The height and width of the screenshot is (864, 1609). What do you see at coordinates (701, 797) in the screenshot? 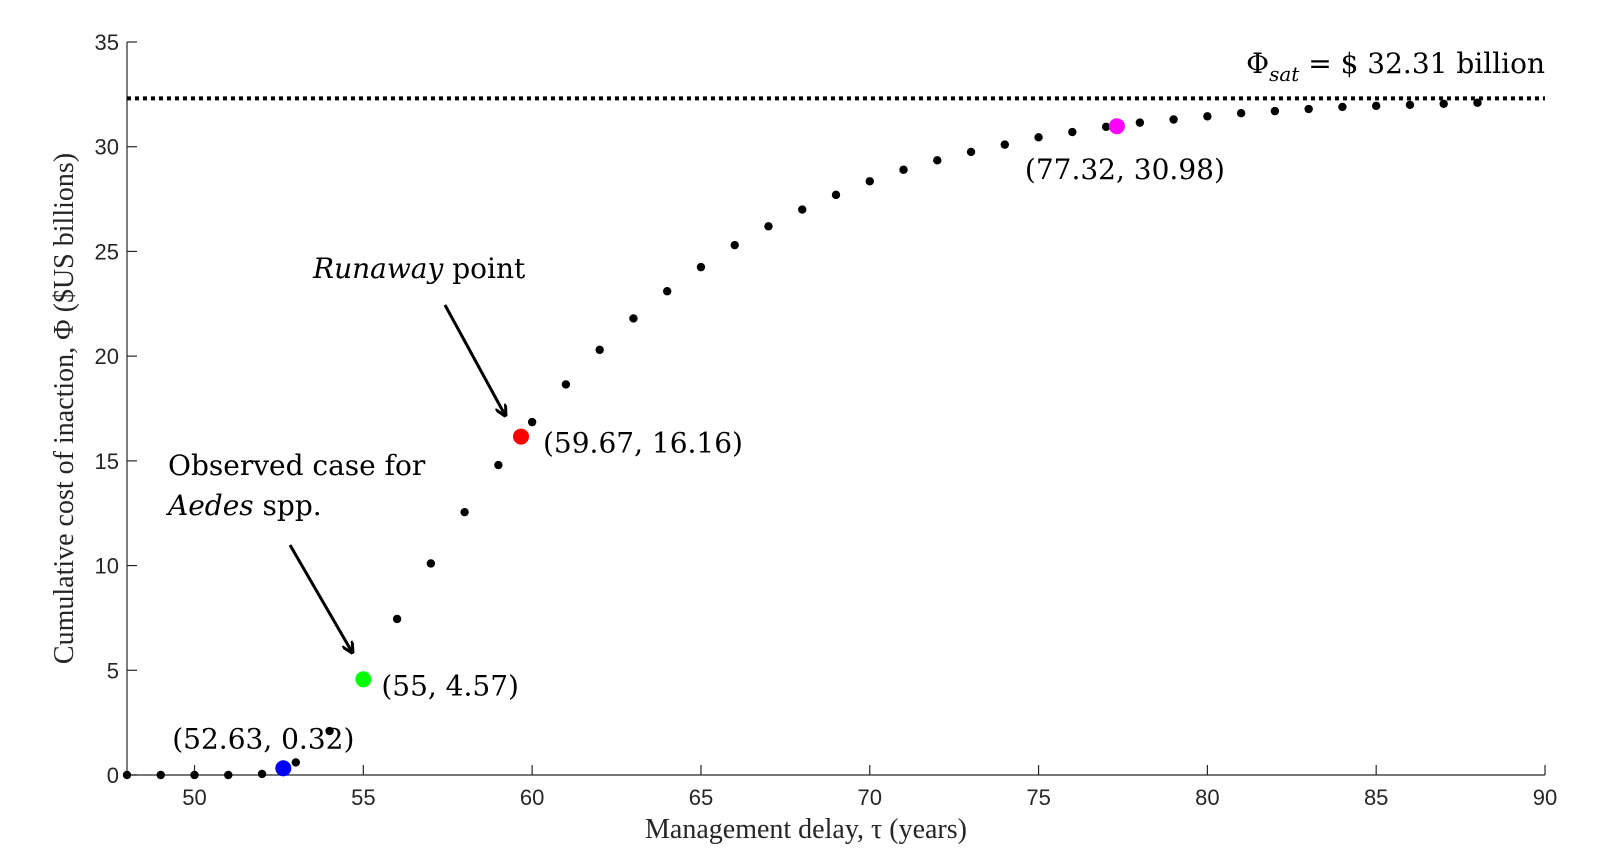
I see `x-tick-label: 65` at bounding box center [701, 797].